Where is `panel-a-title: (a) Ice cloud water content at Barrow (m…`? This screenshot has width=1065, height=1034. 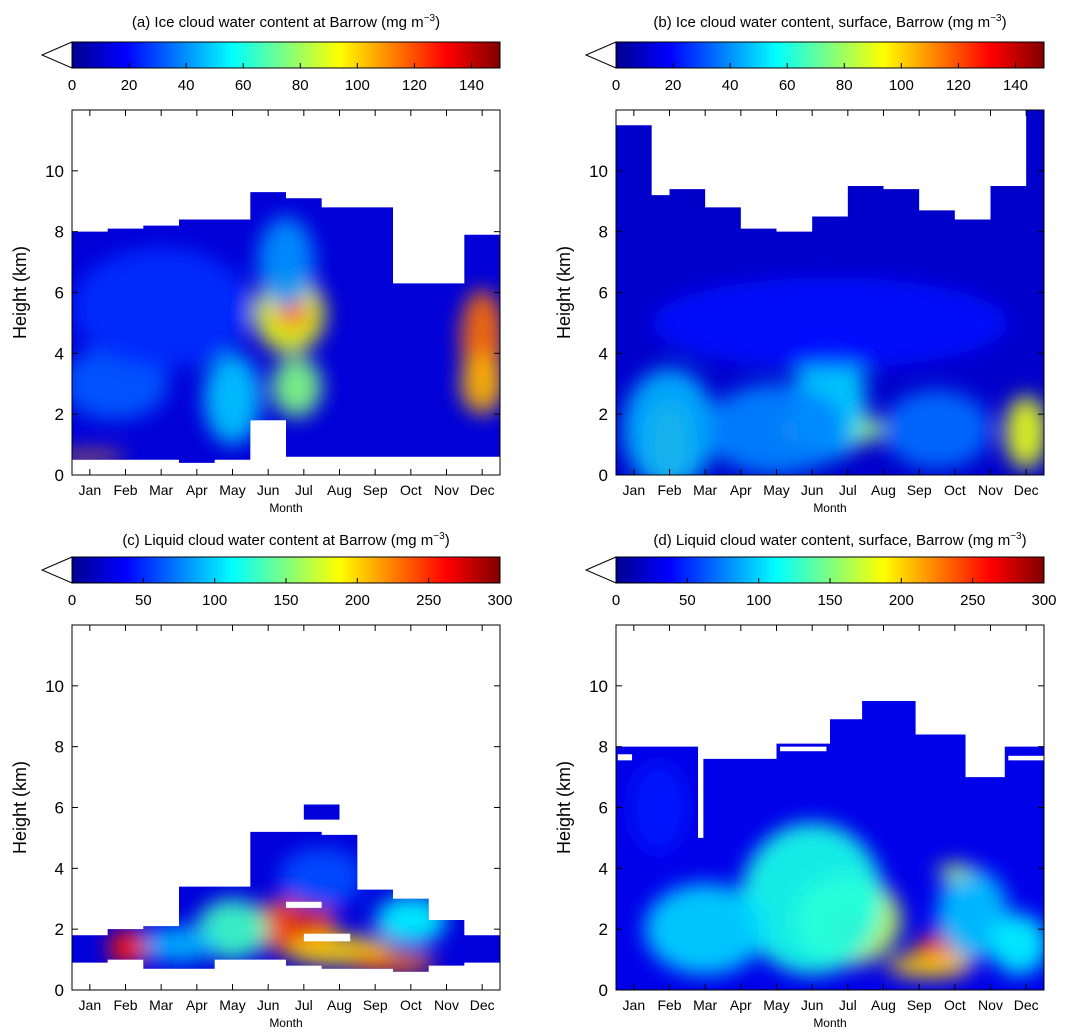
panel-a-title: (a) Ice cloud water content at Barrow (m… is located at coordinates (286, 22).